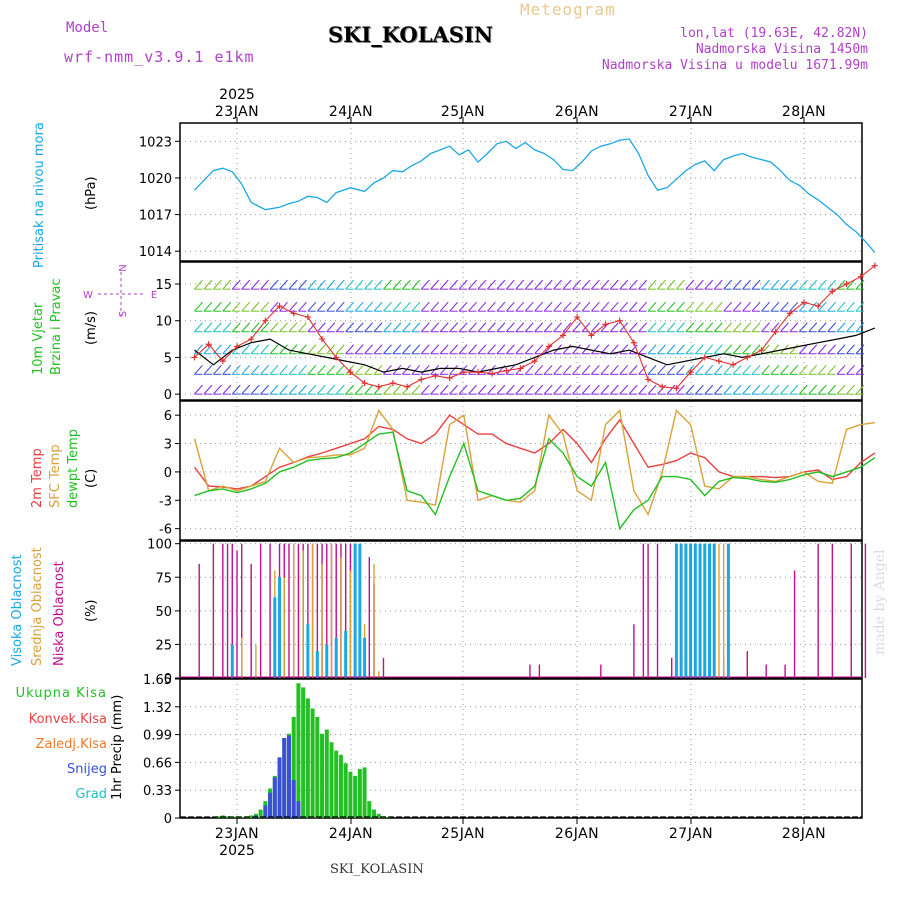  I want to click on xtick-bottom-label-5: 28JAN, so click(804, 834).